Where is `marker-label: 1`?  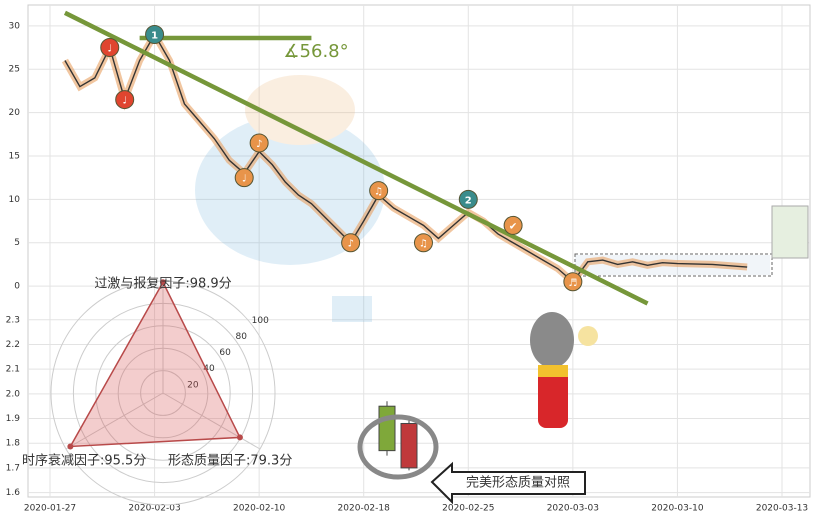
marker-label: 1 is located at coordinates (154, 36).